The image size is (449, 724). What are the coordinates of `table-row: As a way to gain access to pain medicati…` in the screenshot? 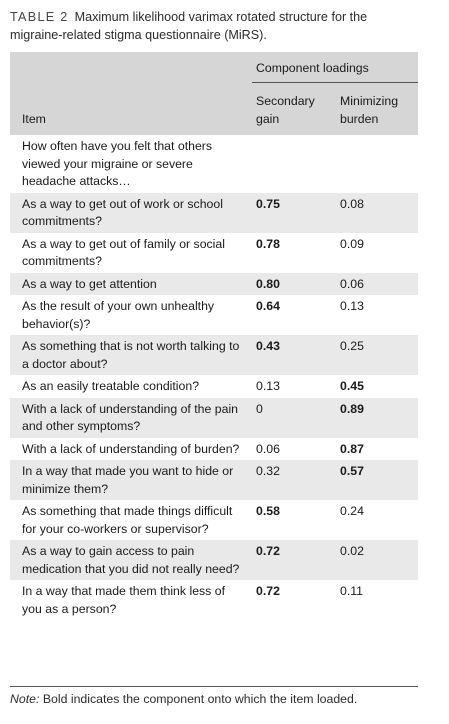 It's located at (214, 560).